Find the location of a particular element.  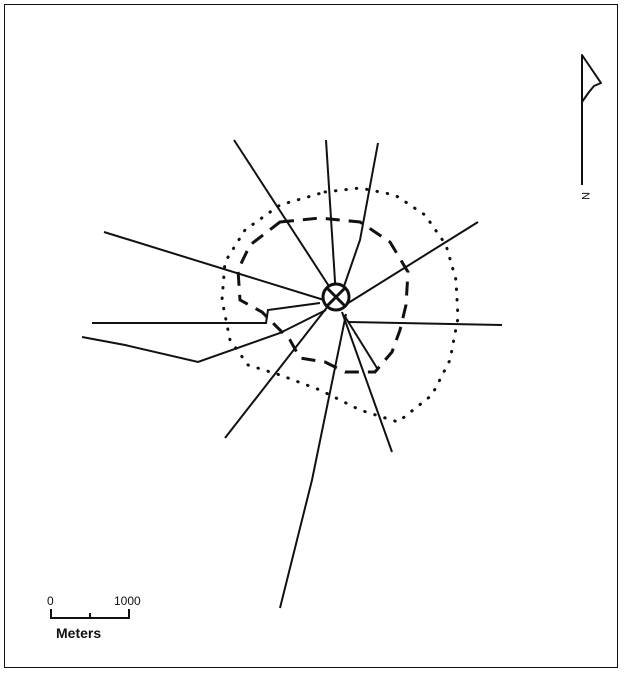

scale-bar-unit-label: Meters is located at coordinates (78, 633).